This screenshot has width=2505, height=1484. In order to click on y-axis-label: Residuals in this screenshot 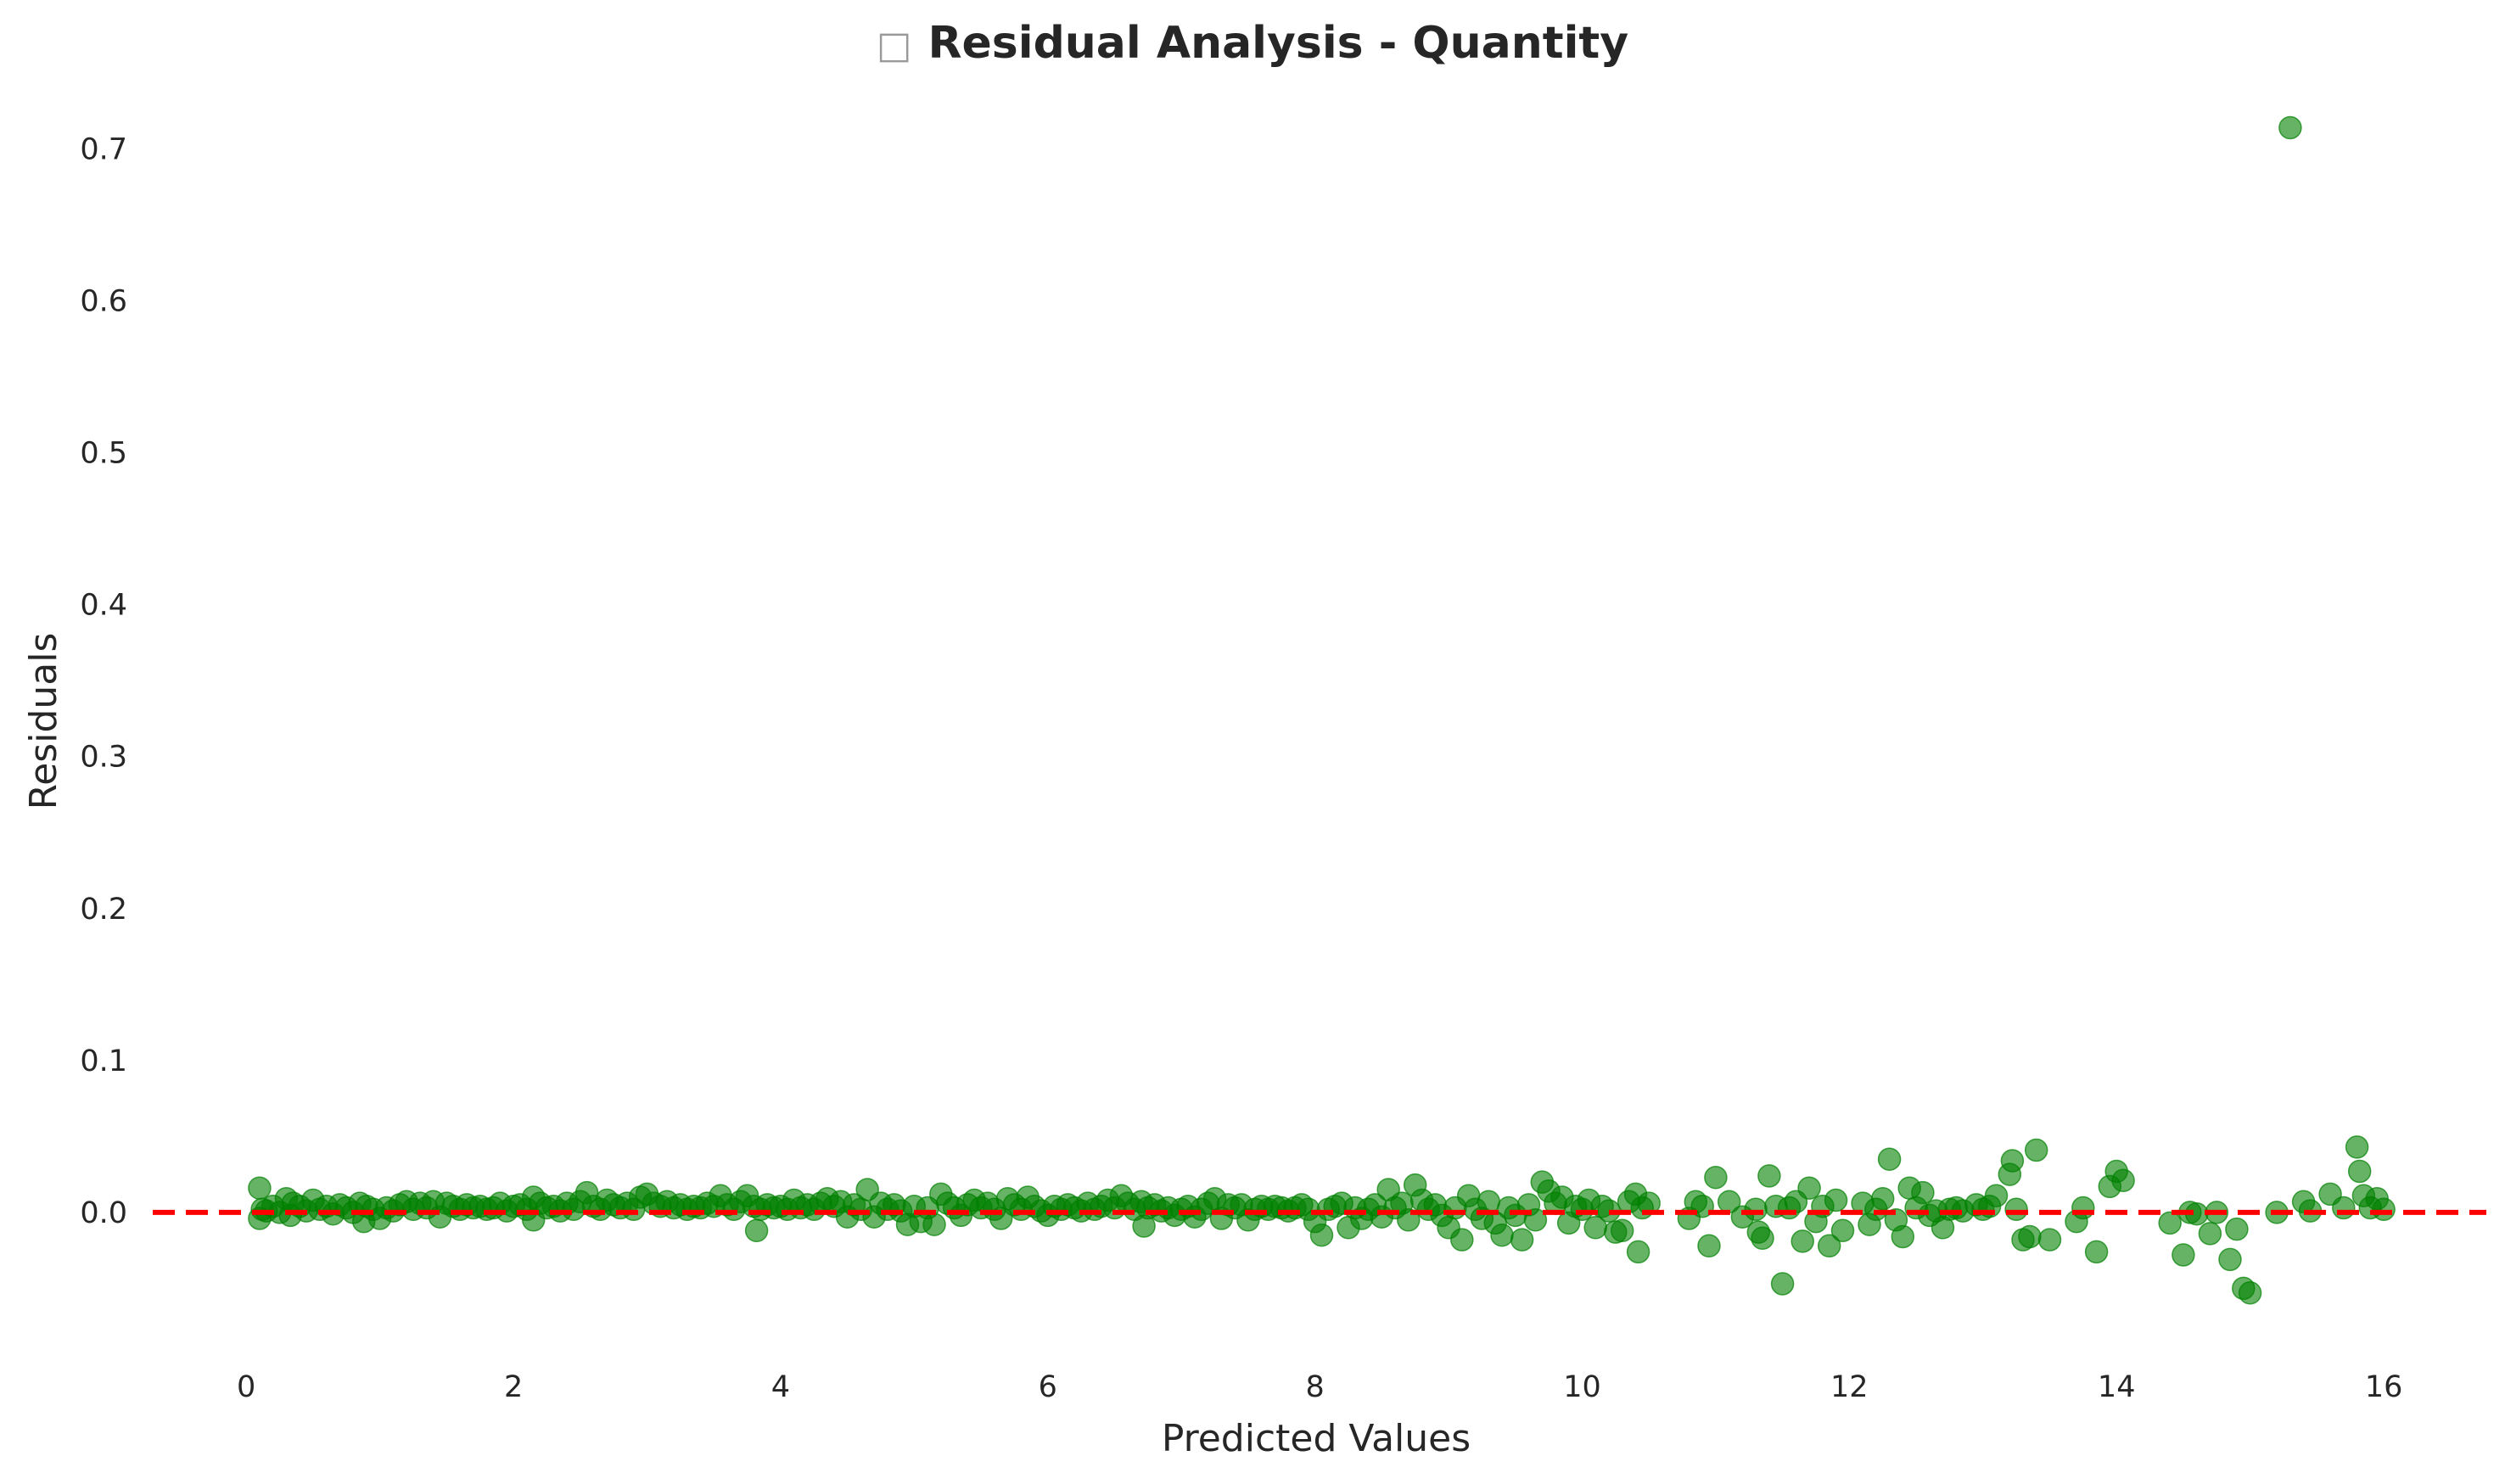, I will do `click(44, 722)`.